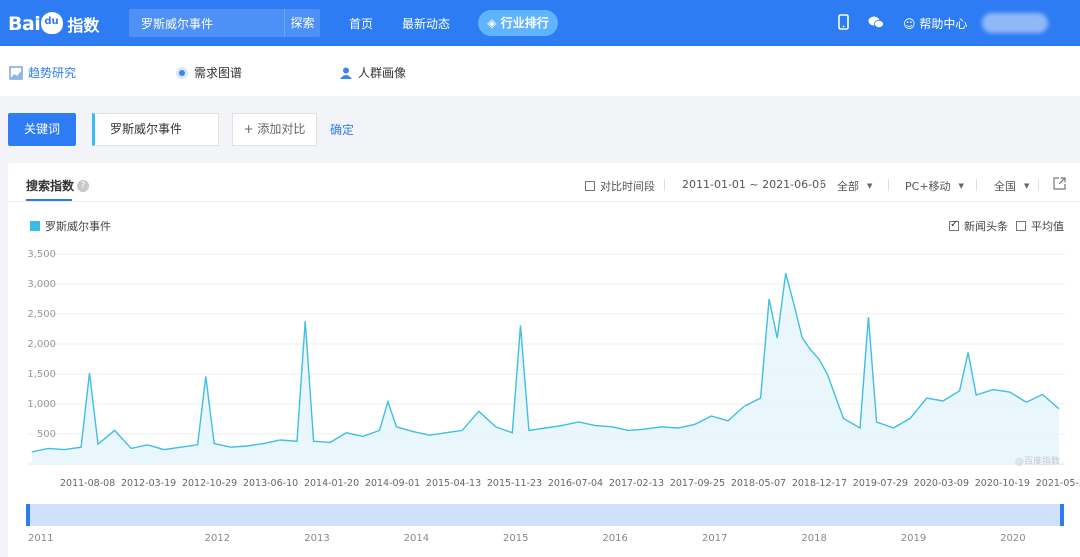 The image size is (1080, 557). I want to click on y-axis: 500 1,000 1,500 2,000 2,500 3,000 3,500, so click(41, 344).